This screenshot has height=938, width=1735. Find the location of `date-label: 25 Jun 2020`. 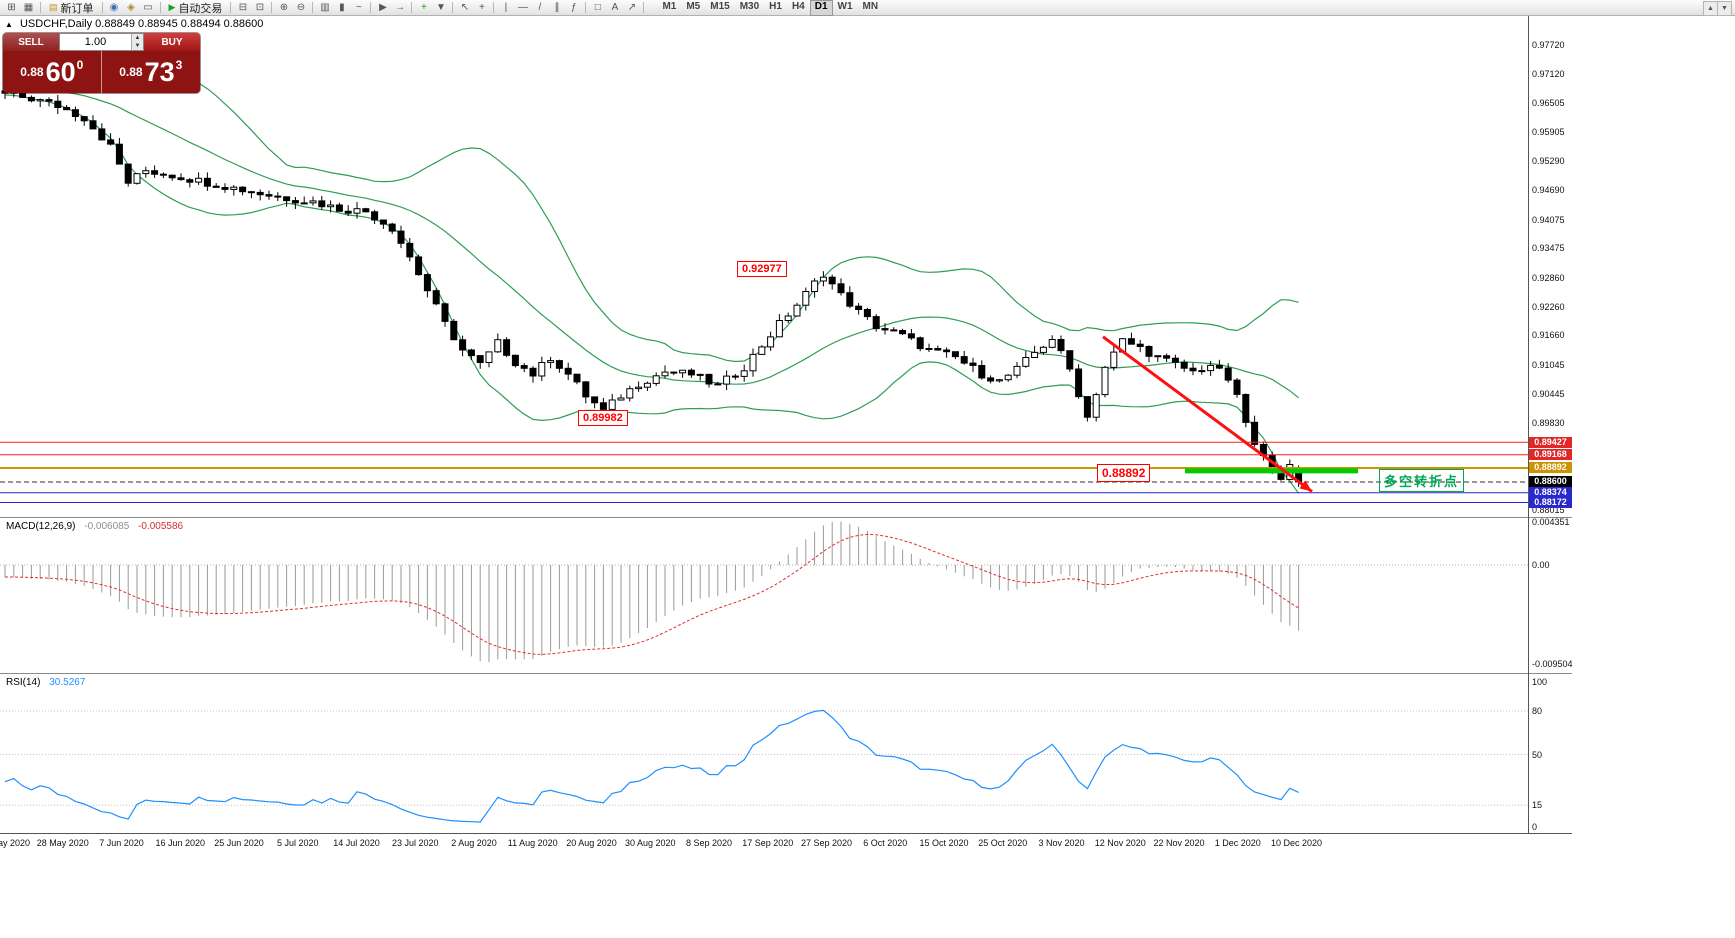

date-label: 25 Jun 2020 is located at coordinates (239, 843).